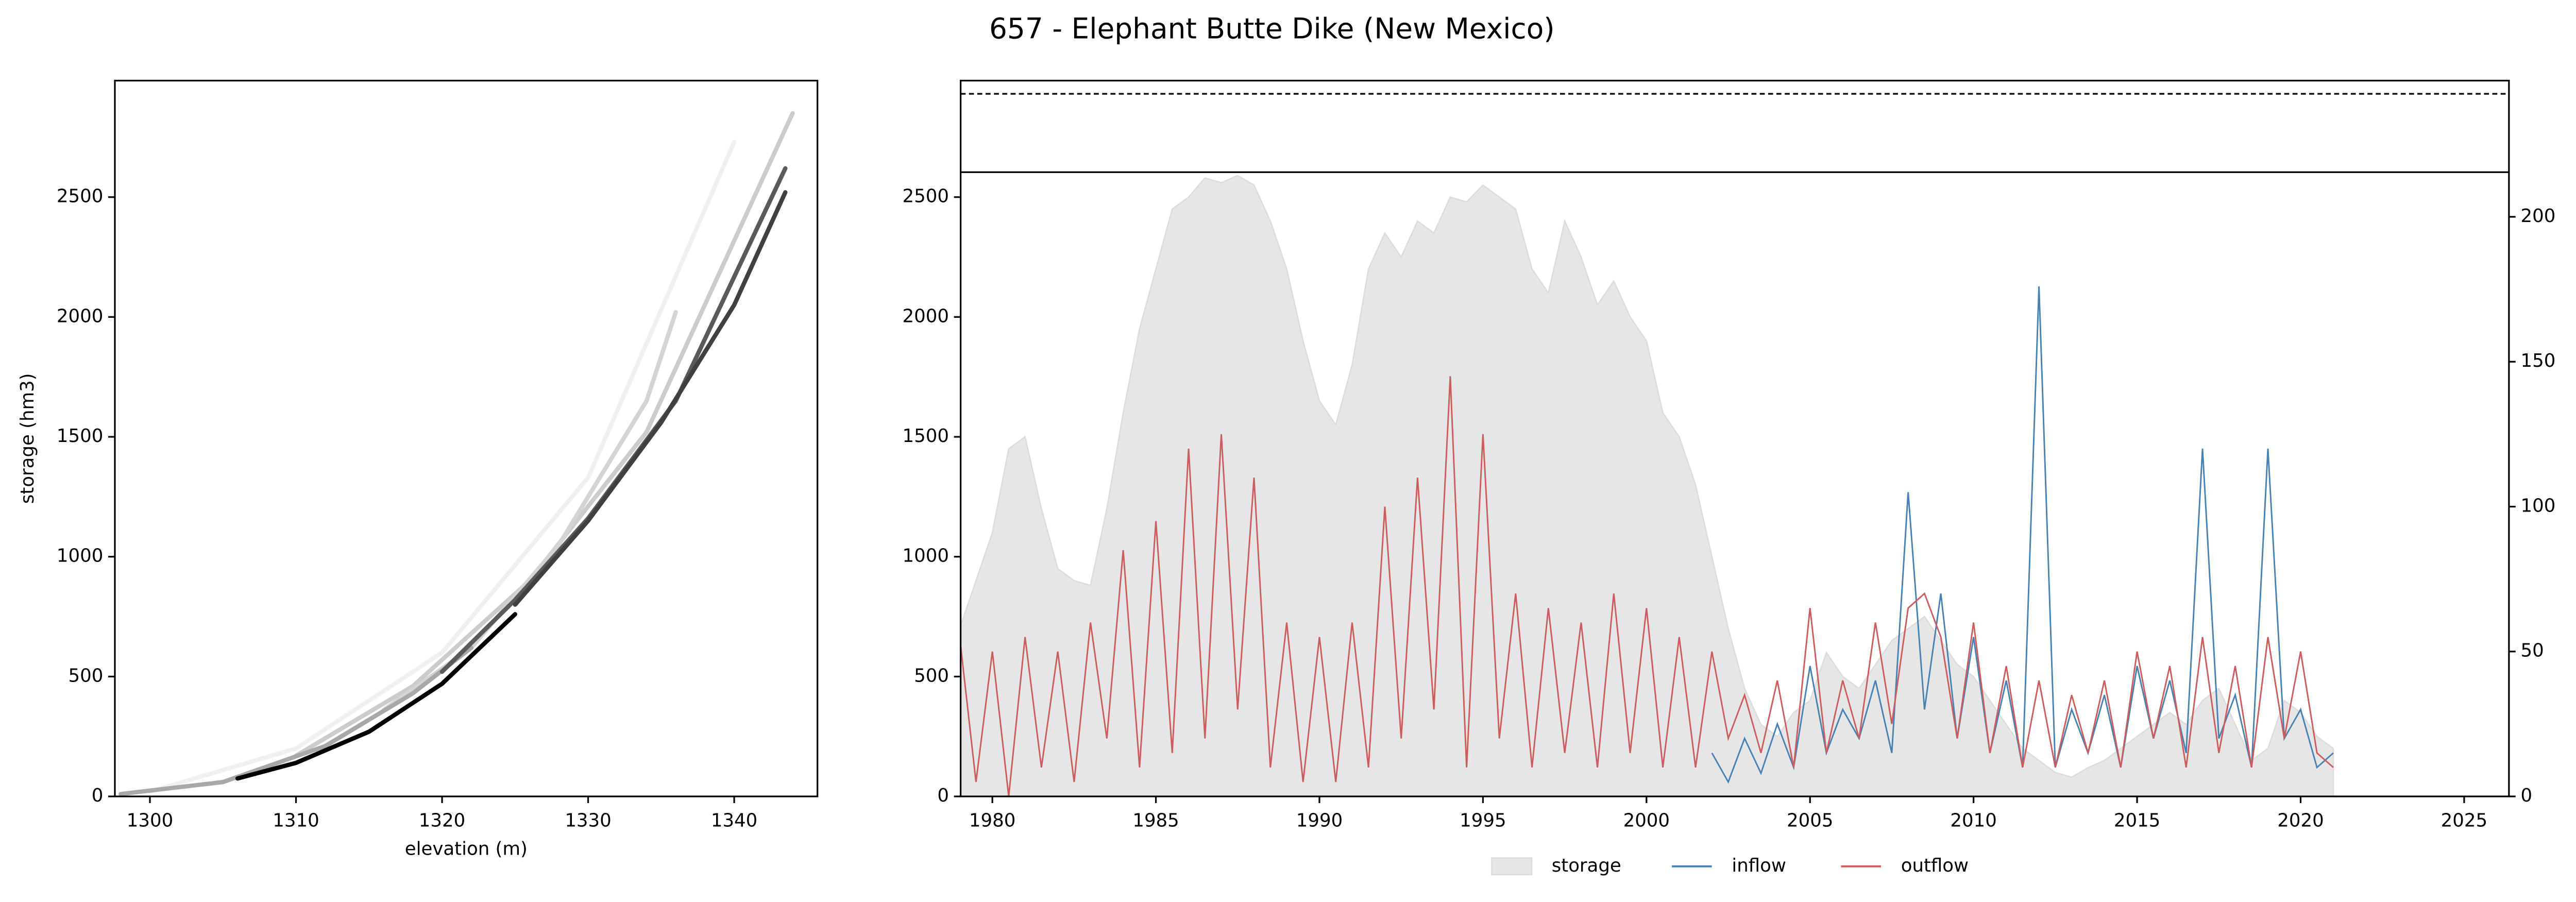 This screenshot has height=902, width=2576. Describe the element at coordinates (2526, 795) in the screenshot. I see `y2-tick-label: 0` at that location.